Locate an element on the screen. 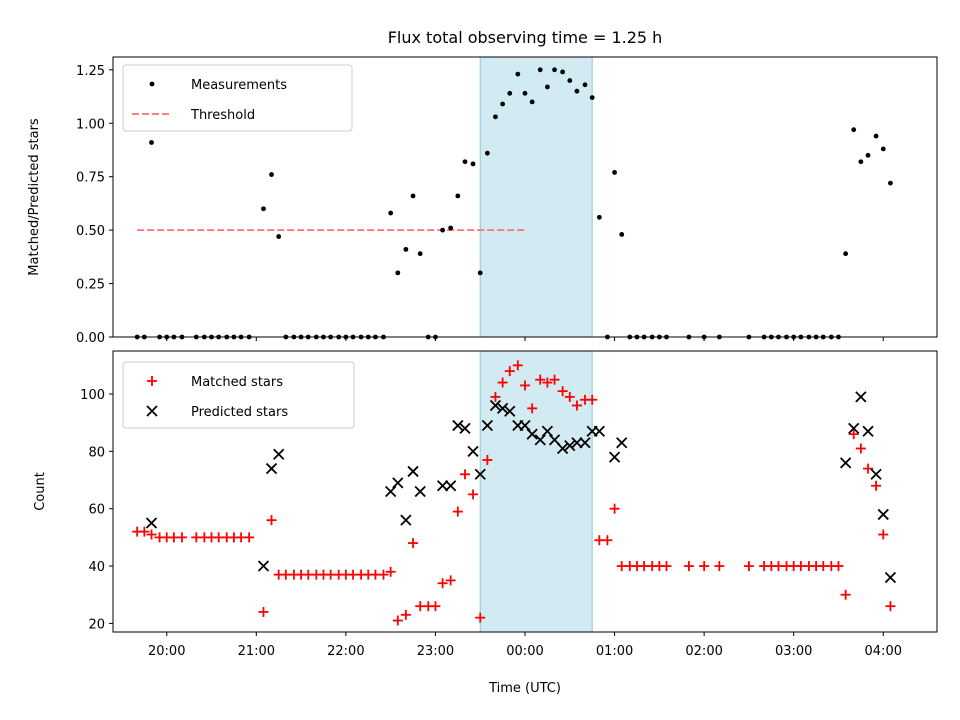 The height and width of the screenshot is (720, 960). x-axis-label: Time (UTC) is located at coordinates (524, 688).